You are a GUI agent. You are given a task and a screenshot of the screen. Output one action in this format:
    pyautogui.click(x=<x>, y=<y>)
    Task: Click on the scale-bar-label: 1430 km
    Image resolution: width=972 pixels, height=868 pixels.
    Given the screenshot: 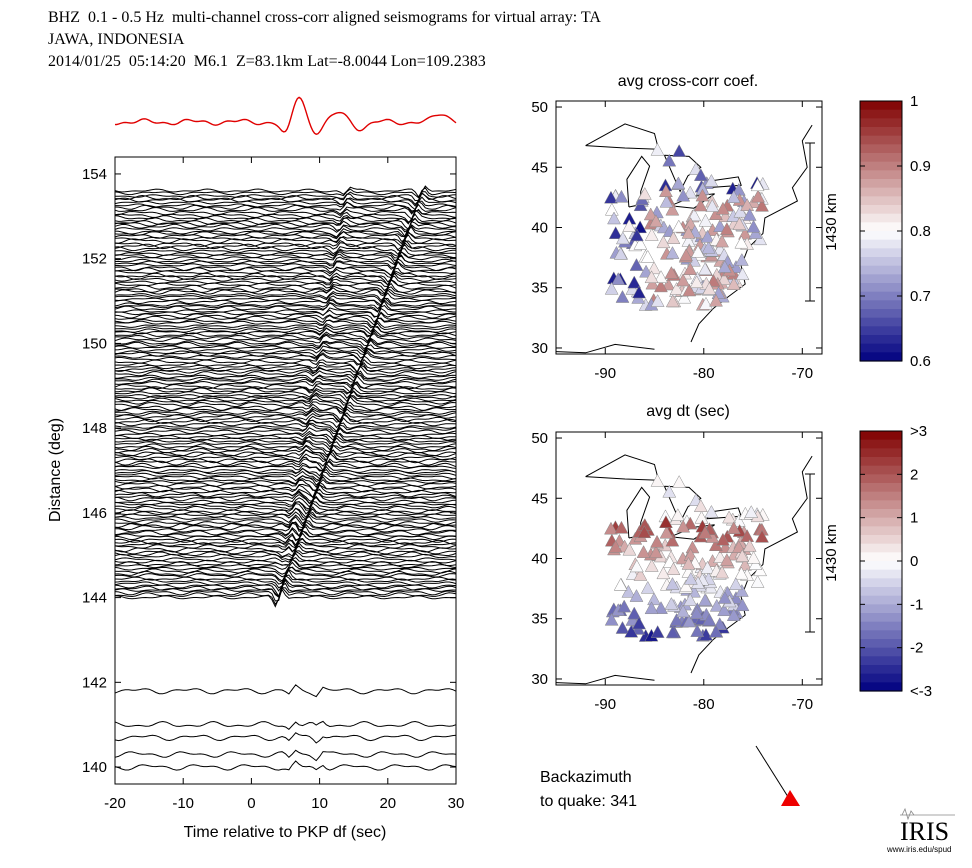 What is the action you would take?
    pyautogui.click(x=831, y=553)
    